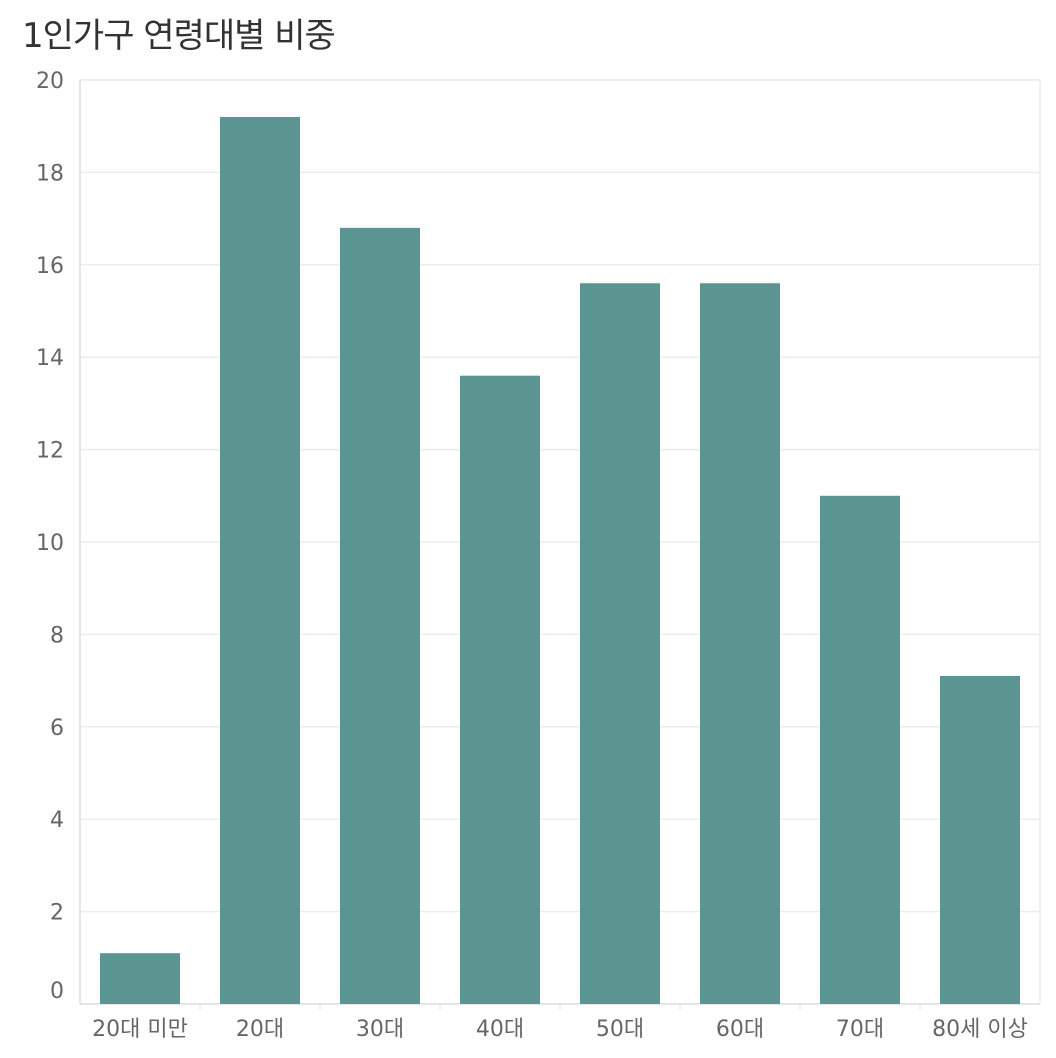  Describe the element at coordinates (50, 451) in the screenshot. I see `y-tick-label: 12` at that location.